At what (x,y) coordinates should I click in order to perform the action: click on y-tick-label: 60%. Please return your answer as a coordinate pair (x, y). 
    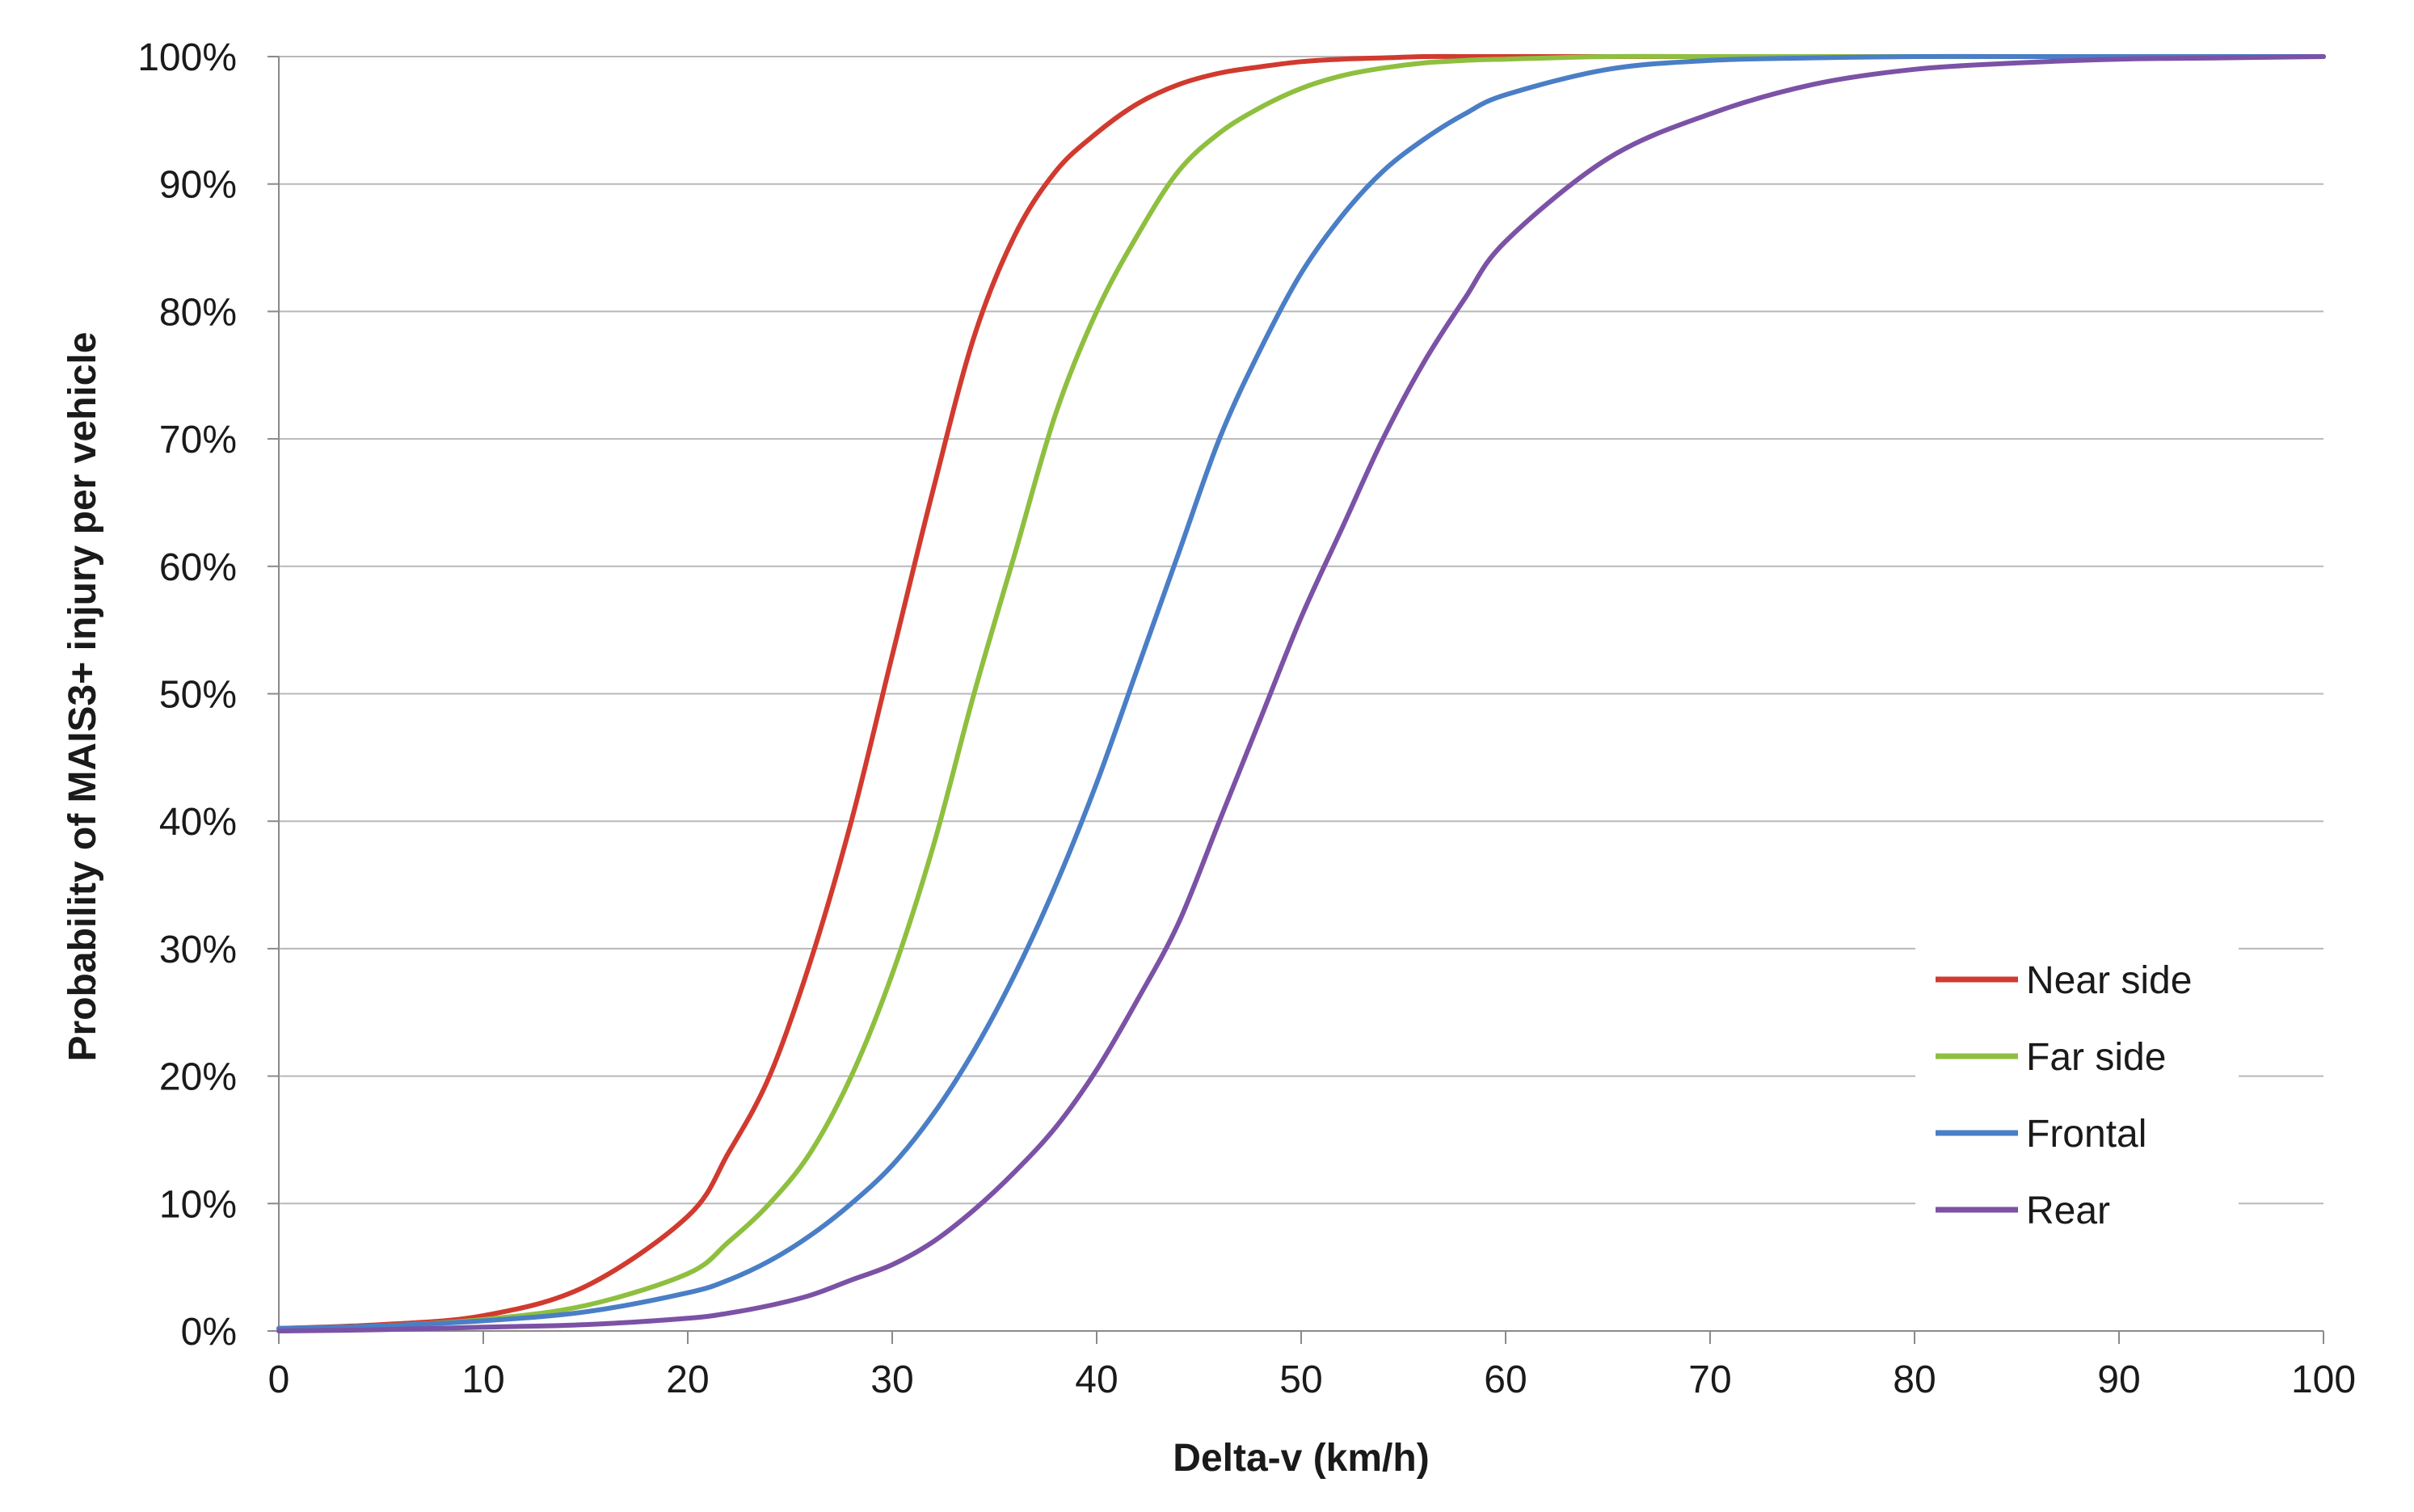
    Looking at the image, I should click on (198, 567).